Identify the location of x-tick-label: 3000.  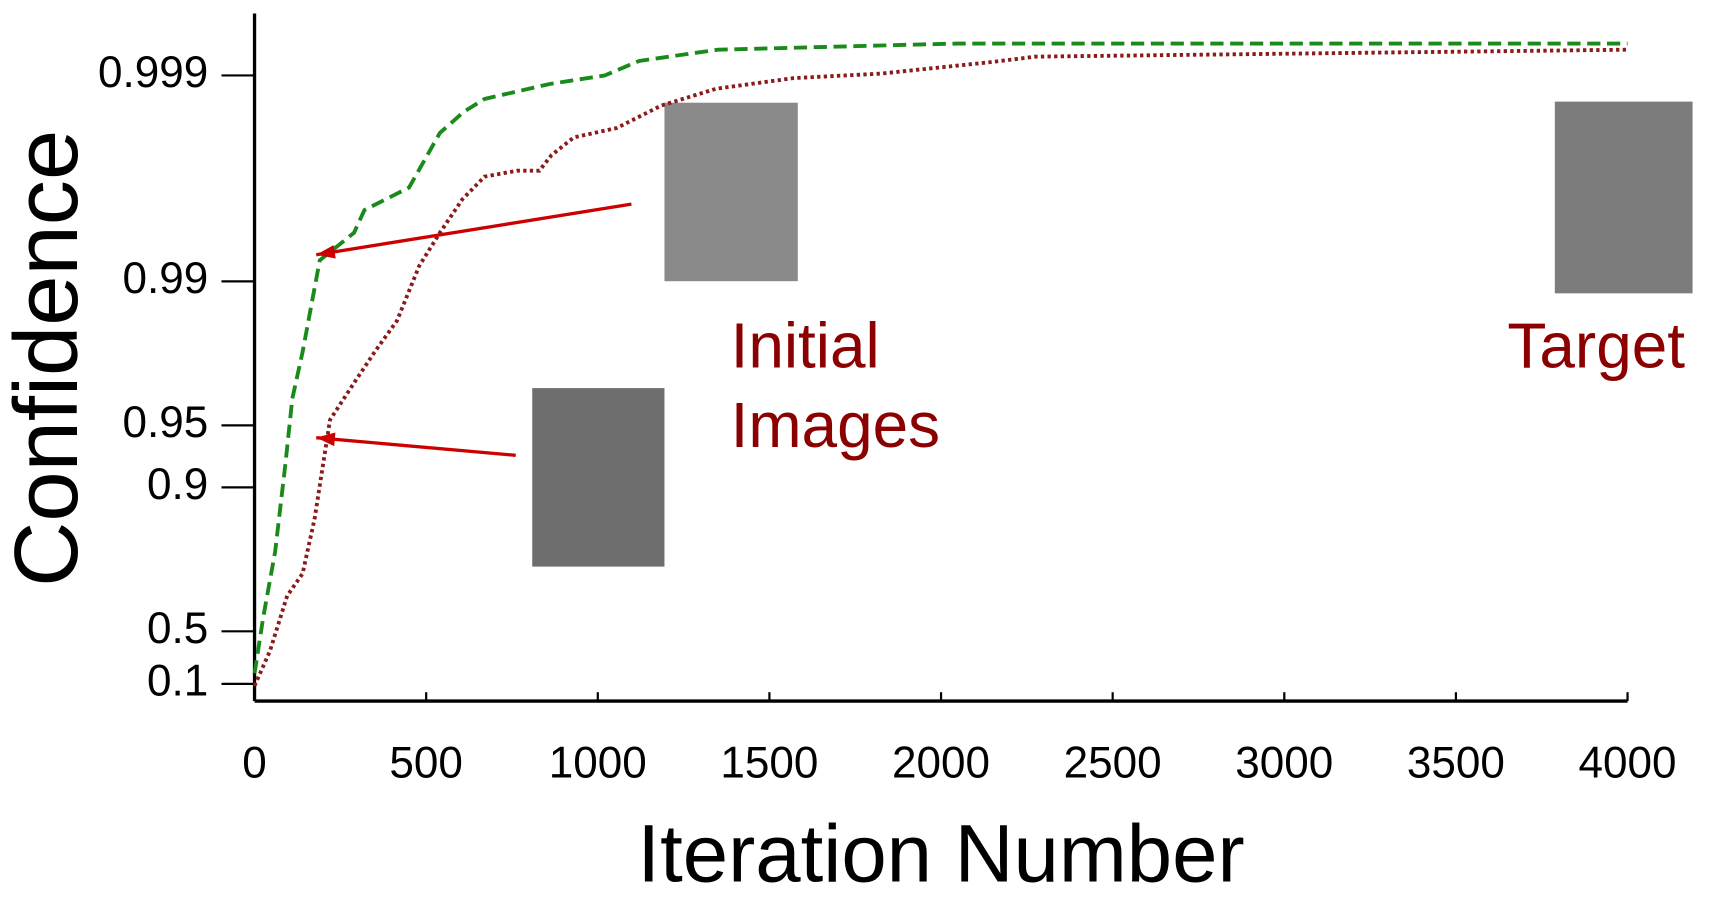
(1284, 763).